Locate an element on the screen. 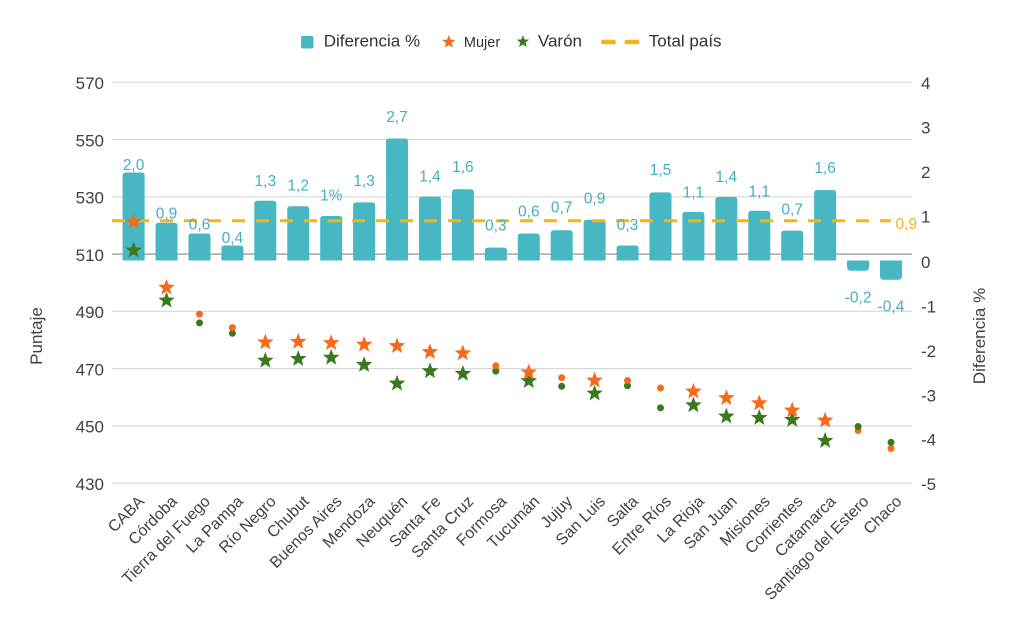 The image size is (1024, 637). svg-text: 2 is located at coordinates (925, 172).